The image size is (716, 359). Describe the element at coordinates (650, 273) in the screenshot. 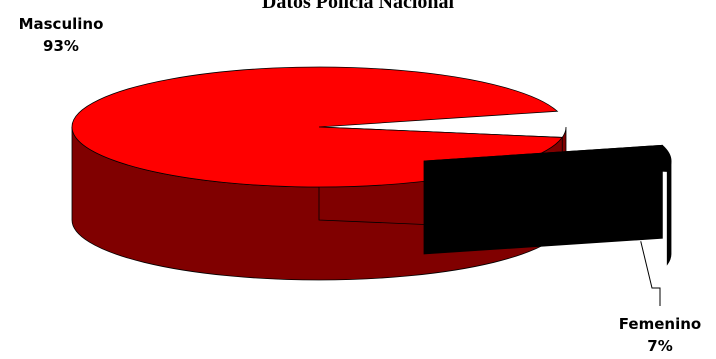

I see `leader-line-femenino` at that location.